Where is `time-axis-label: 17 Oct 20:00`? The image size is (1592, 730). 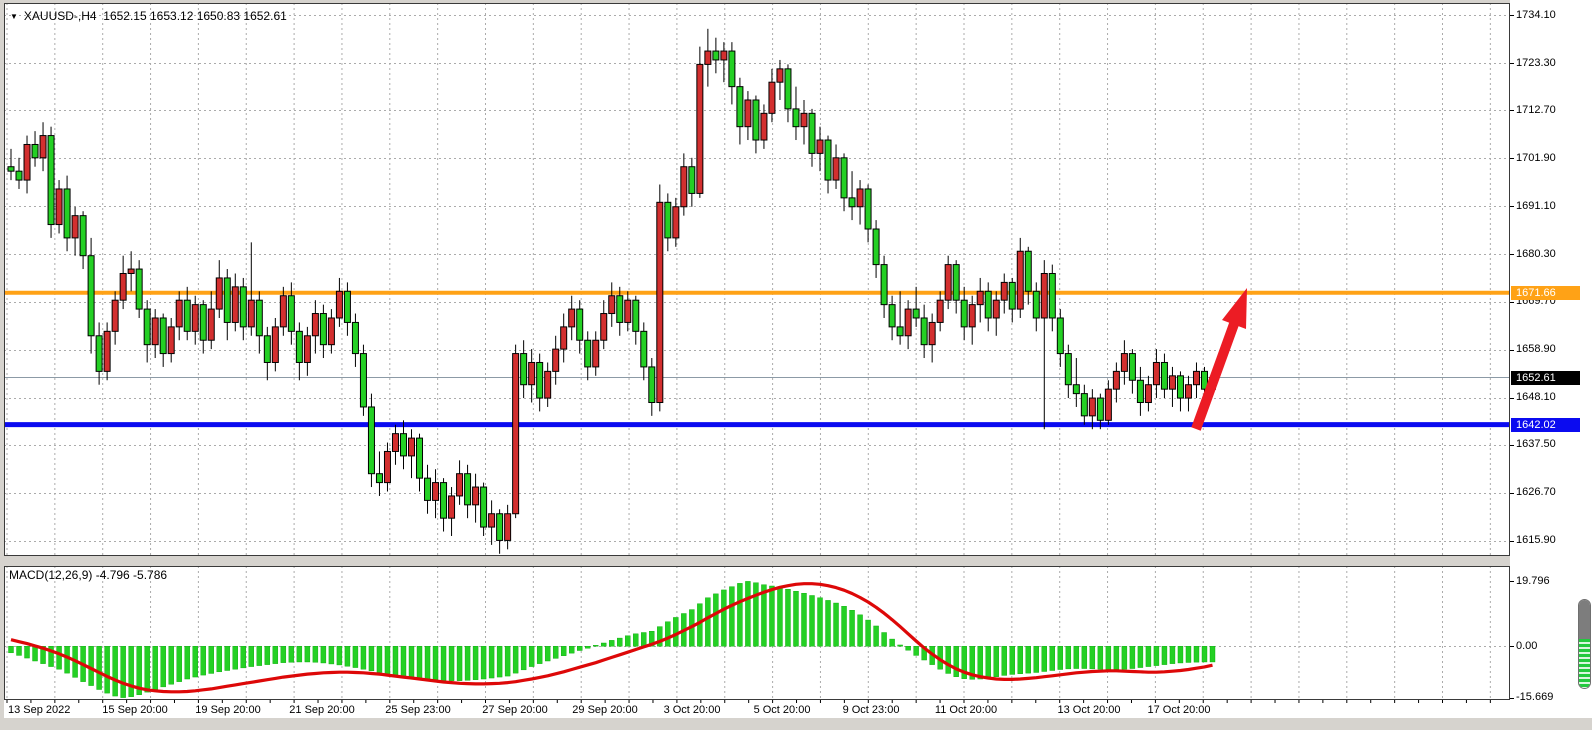
time-axis-label: 17 Oct 20:00 is located at coordinates (1179, 710).